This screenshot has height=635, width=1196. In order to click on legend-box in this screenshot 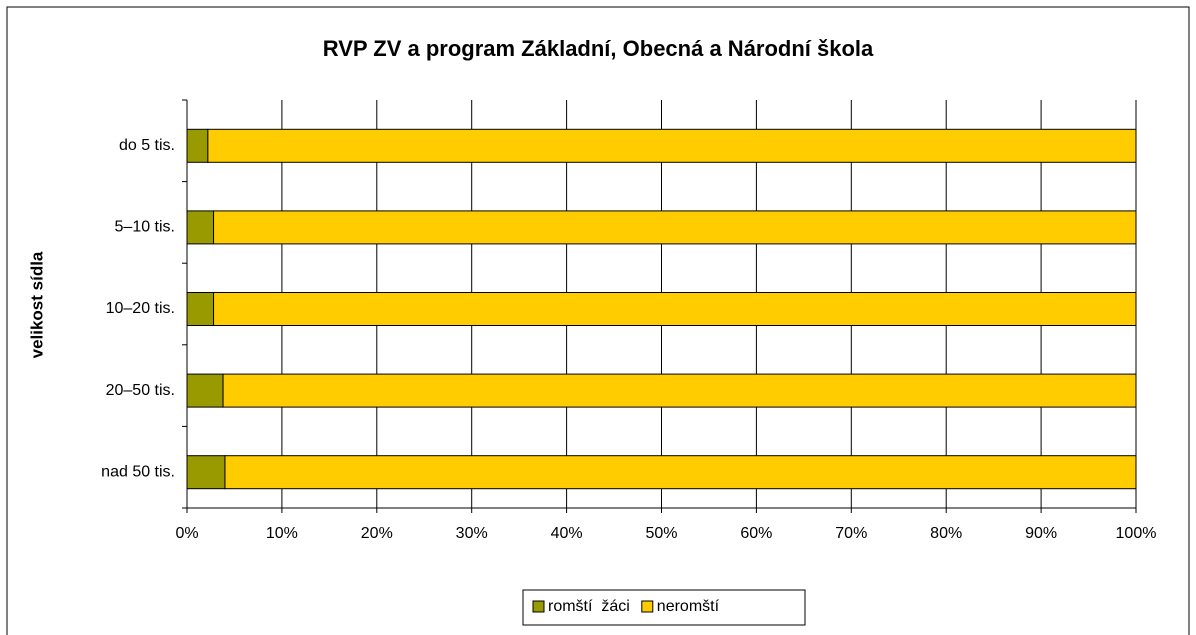, I will do `click(664, 607)`.